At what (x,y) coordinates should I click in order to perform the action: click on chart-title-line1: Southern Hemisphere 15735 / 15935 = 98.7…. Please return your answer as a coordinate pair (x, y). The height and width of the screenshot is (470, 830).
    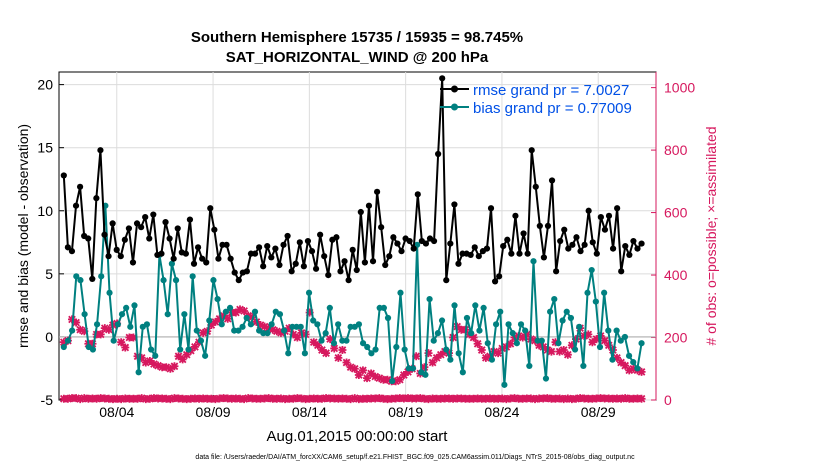
    Looking at the image, I should click on (357, 37).